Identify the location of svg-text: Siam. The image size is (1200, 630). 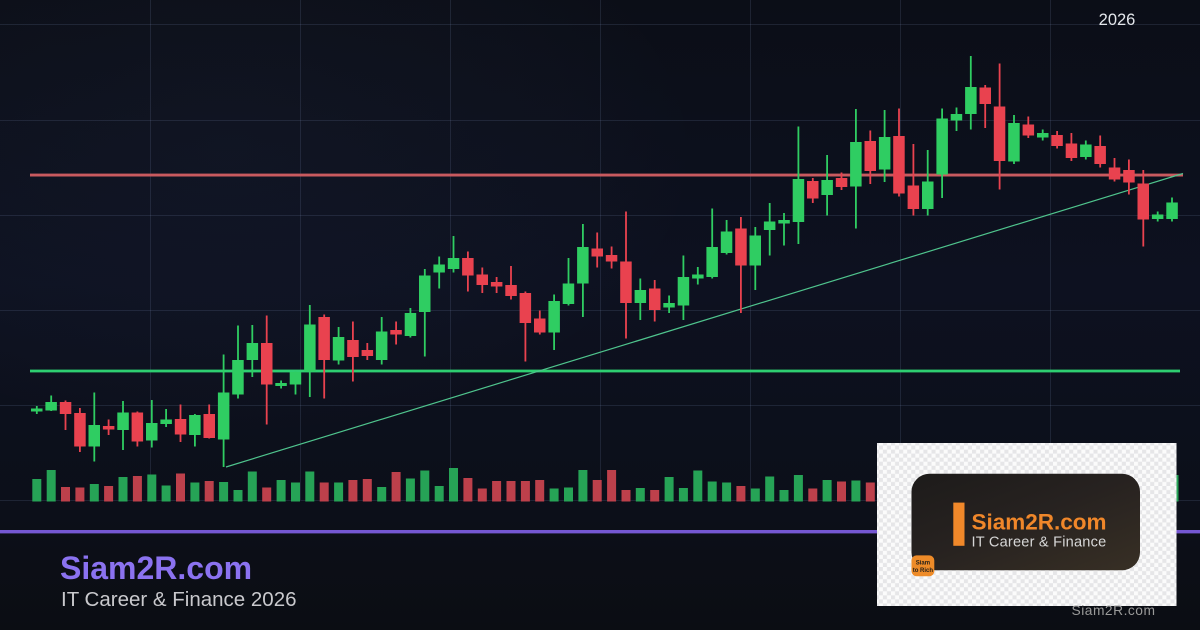
(923, 563).